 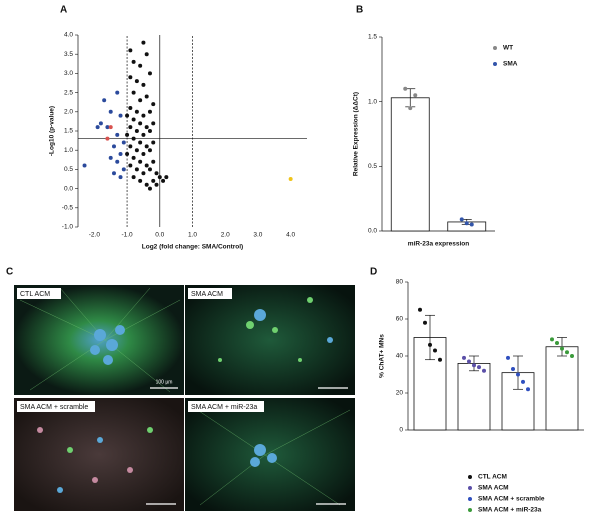 I want to click on puncta, so click(x=95, y=460).